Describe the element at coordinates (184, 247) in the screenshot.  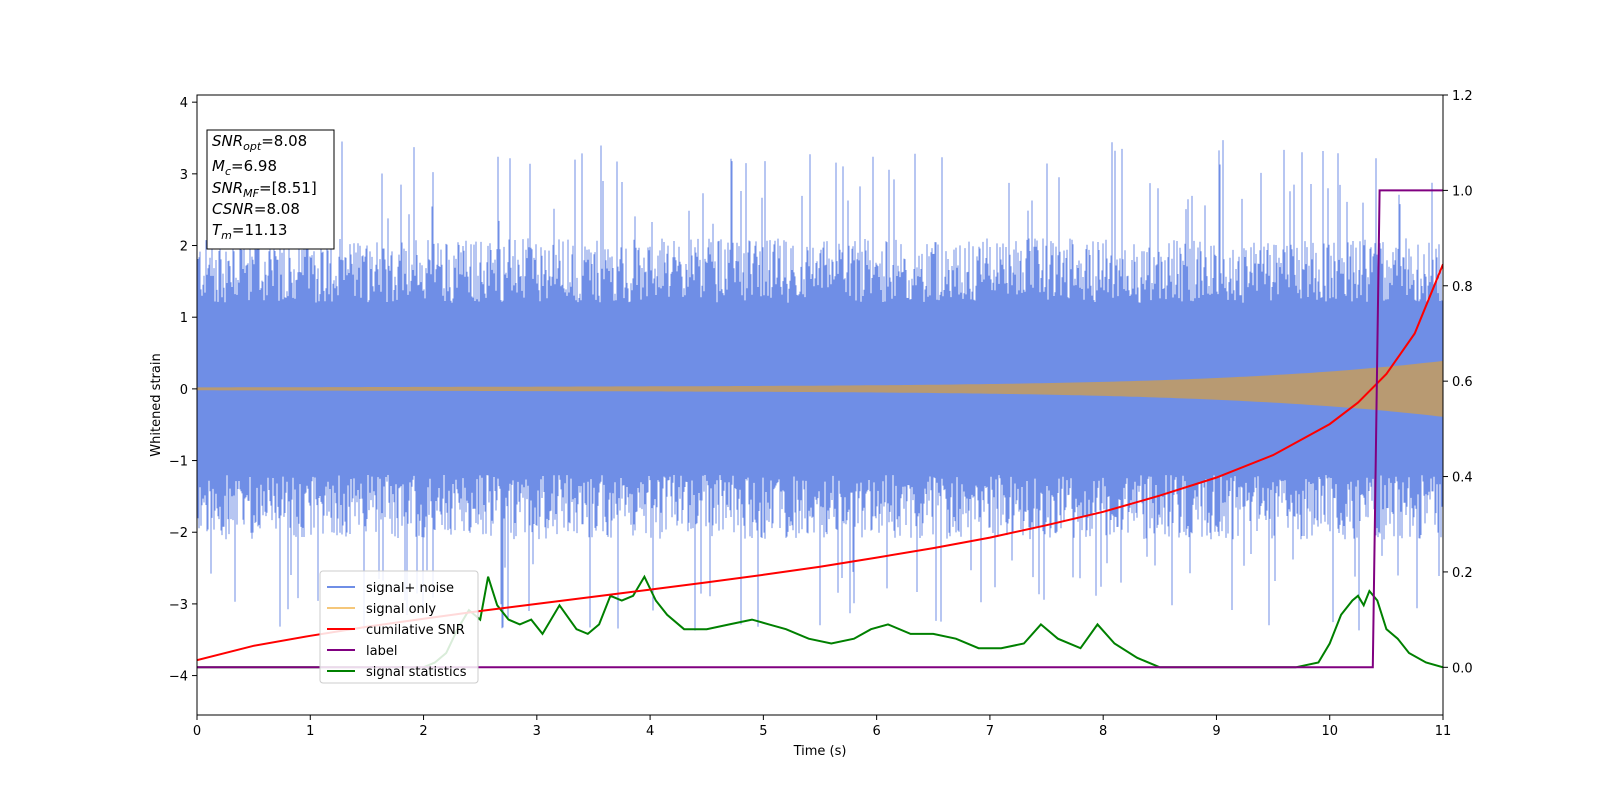
I see `y-left-tick-label: 2` at that location.